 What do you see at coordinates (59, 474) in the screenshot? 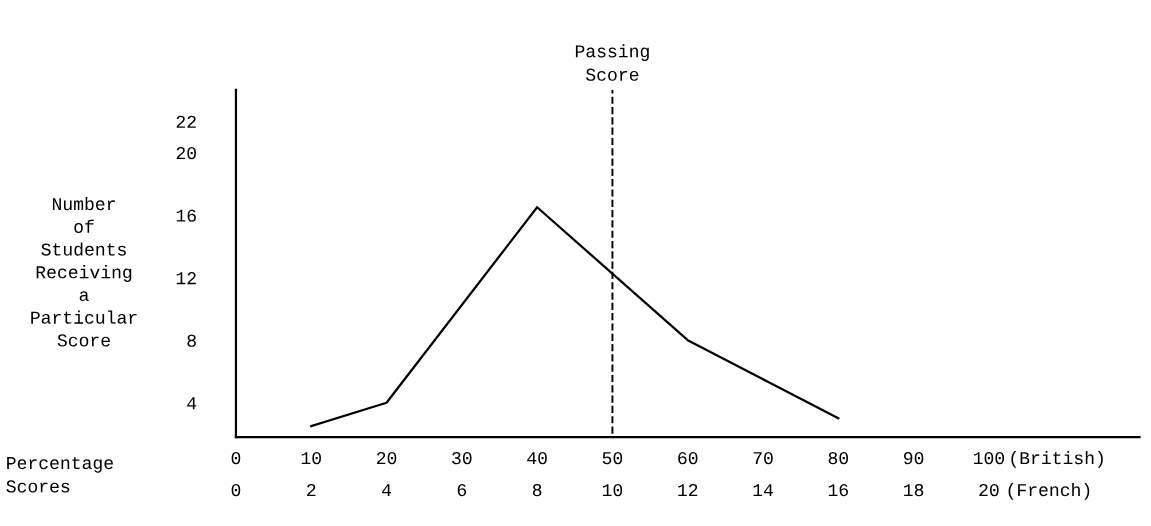
I see `x-axis-title: Percentage Scores` at bounding box center [59, 474].